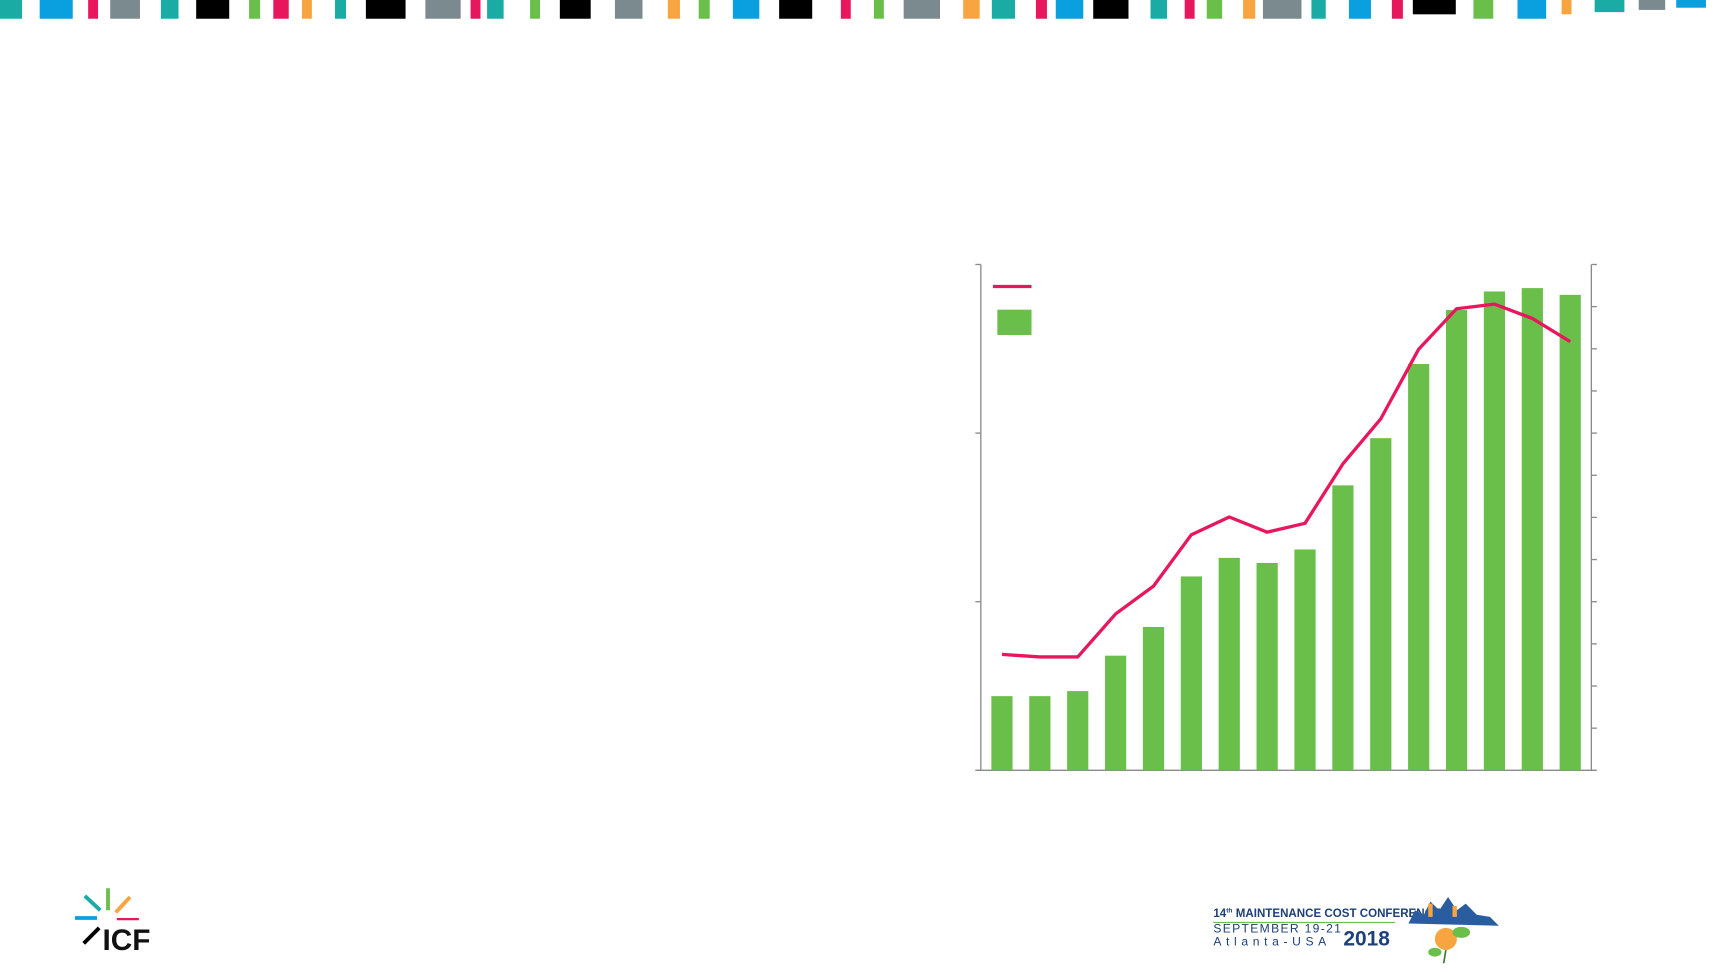 The image size is (1728, 972). Describe the element at coordinates (1014, 322) in the screenshot. I see `legend-swatch` at that location.